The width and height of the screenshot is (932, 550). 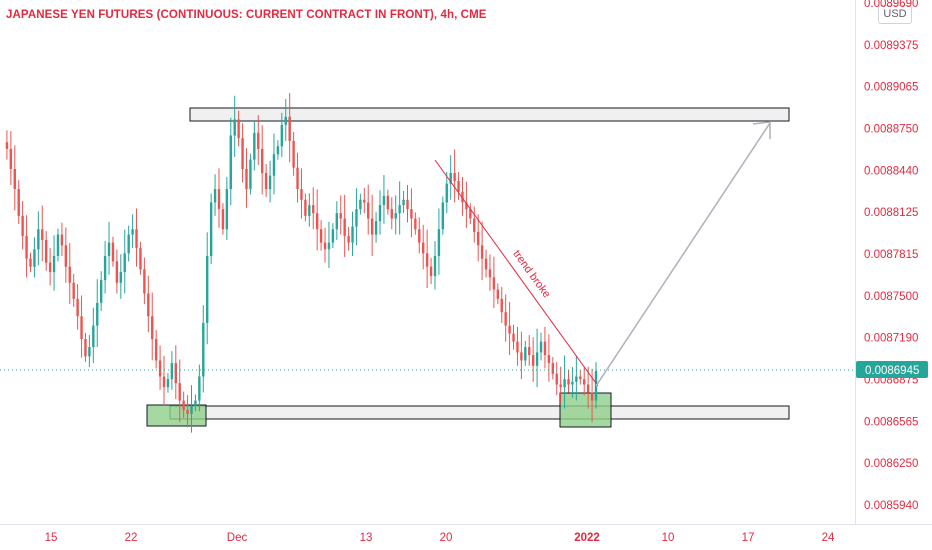 What do you see at coordinates (237, 538) in the screenshot?
I see `time-tick-label: Dec` at bounding box center [237, 538].